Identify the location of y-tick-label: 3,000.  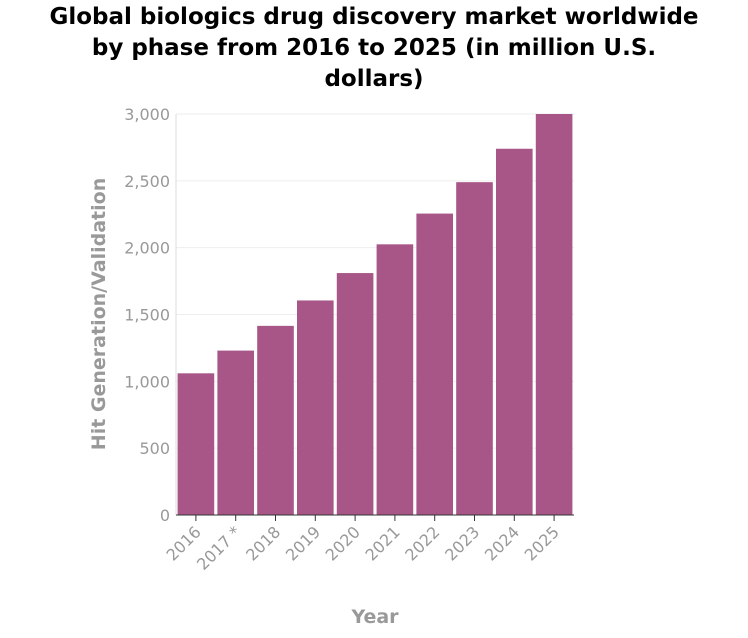
(147, 114).